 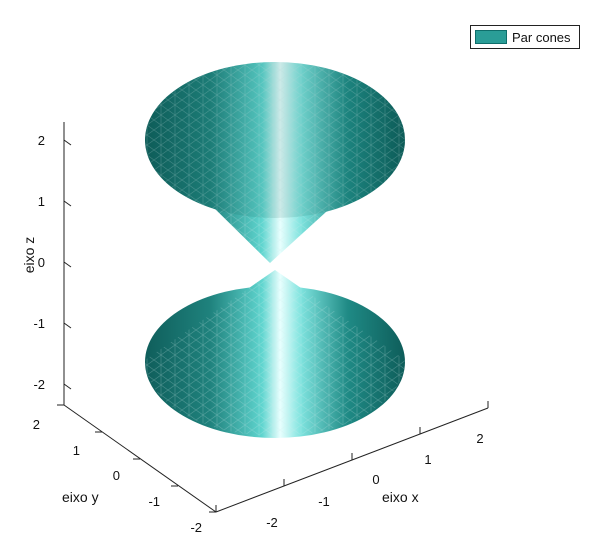 I want to click on y-tick-label: 0, so click(x=116, y=475).